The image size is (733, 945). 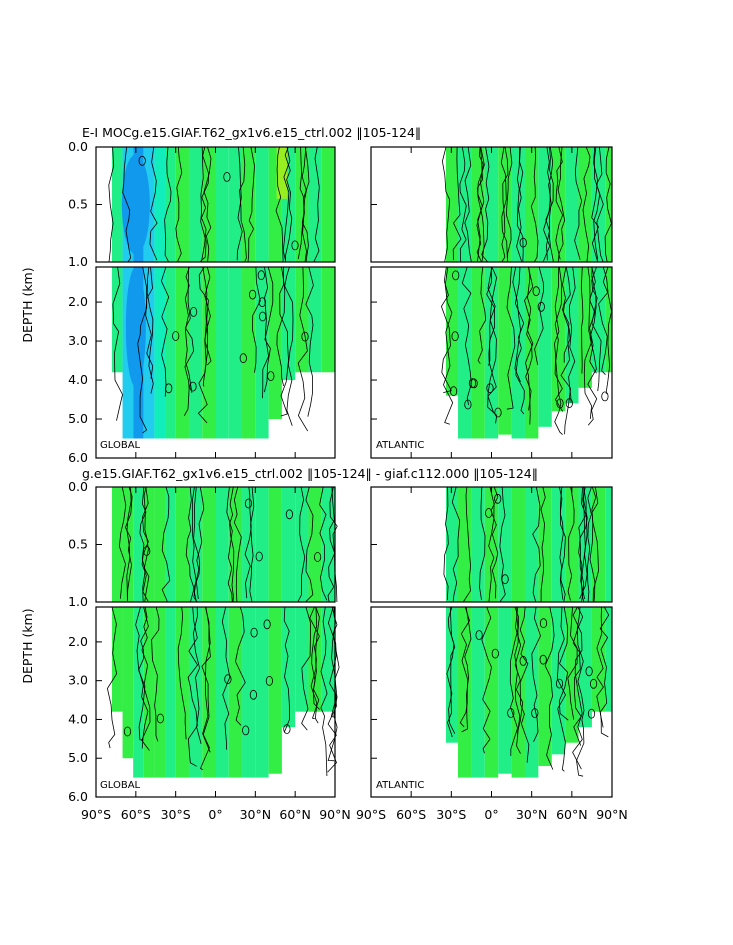 I want to click on y-tick-label-top-global: 6.0, so click(x=78, y=457).